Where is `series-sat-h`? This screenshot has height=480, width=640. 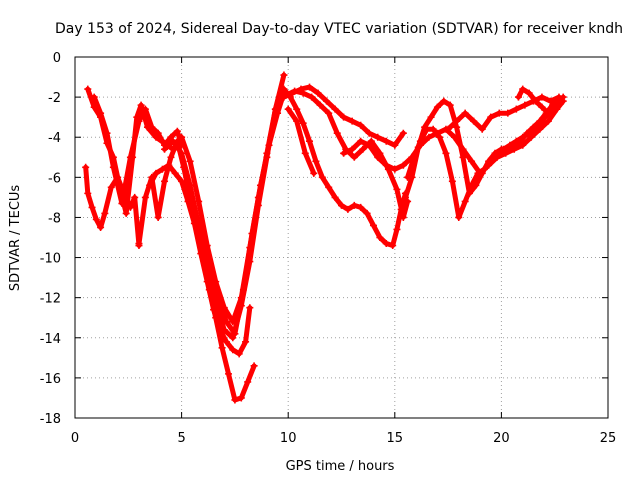 series-sat-h is located at coordinates (238, 213).